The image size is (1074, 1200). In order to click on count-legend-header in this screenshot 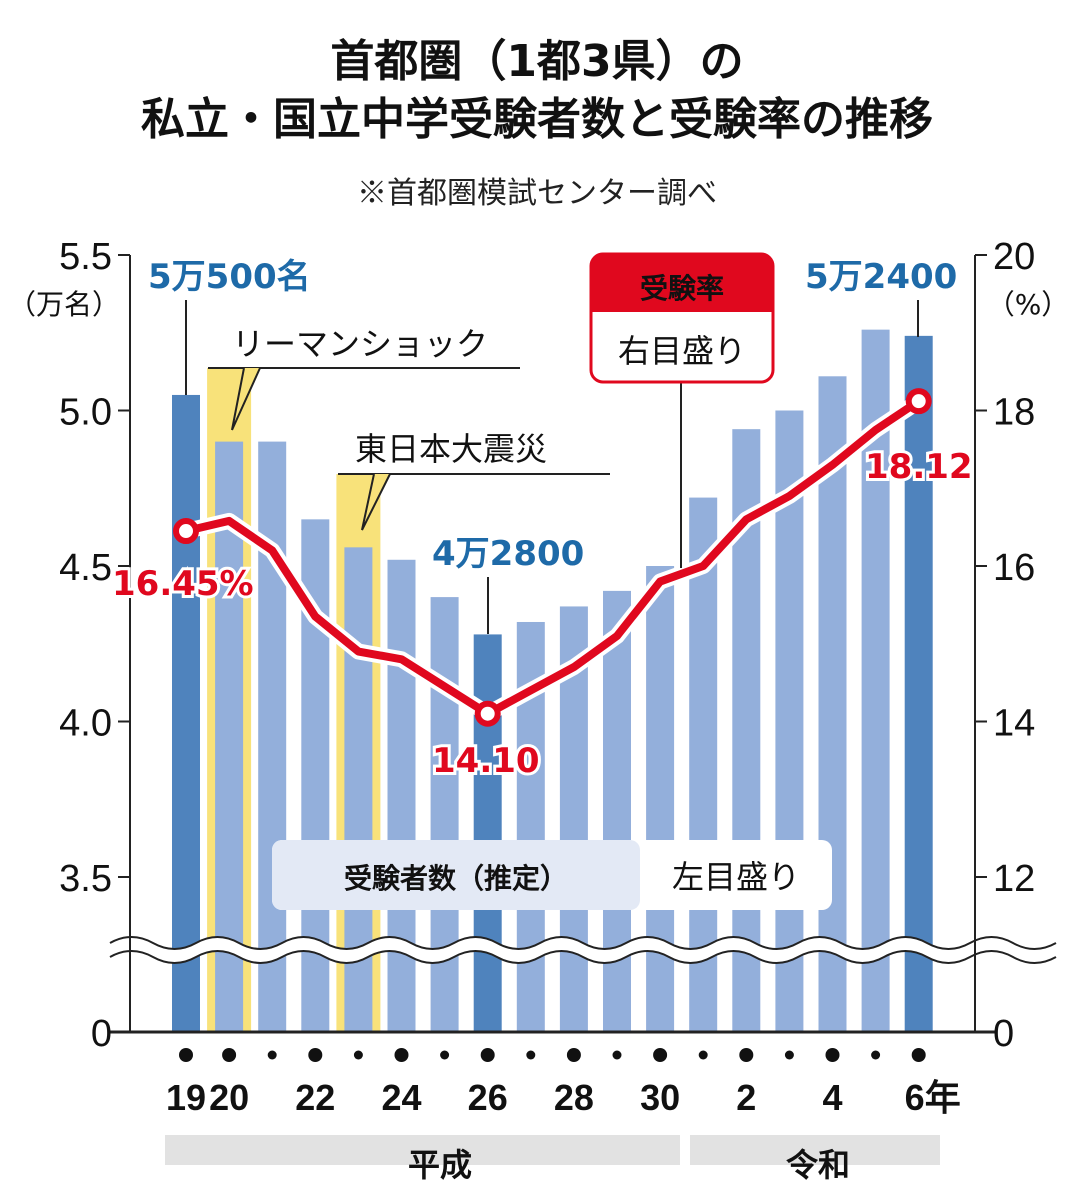, I will do `click(456, 875)`.